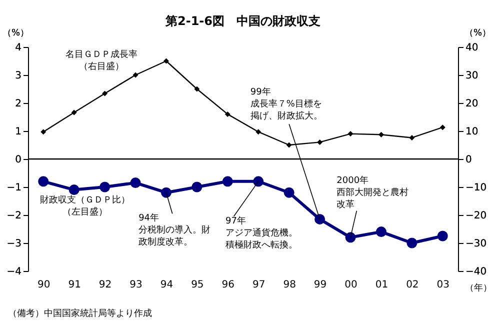  I want to click on series-label: 財政収支（ＧＤＰ比）（左目盛）, so click(85, 206).